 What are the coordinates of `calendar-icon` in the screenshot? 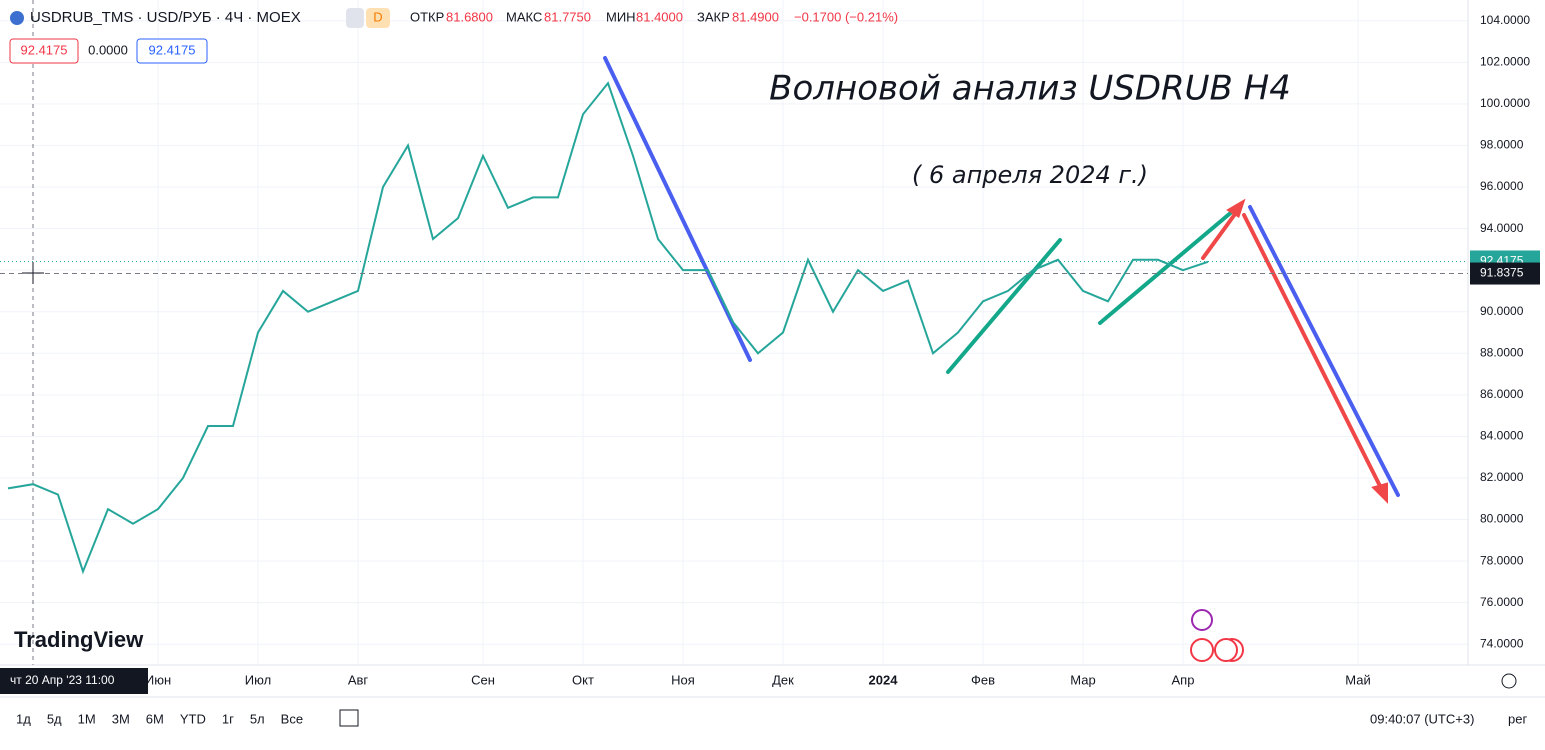 It's located at (349, 718).